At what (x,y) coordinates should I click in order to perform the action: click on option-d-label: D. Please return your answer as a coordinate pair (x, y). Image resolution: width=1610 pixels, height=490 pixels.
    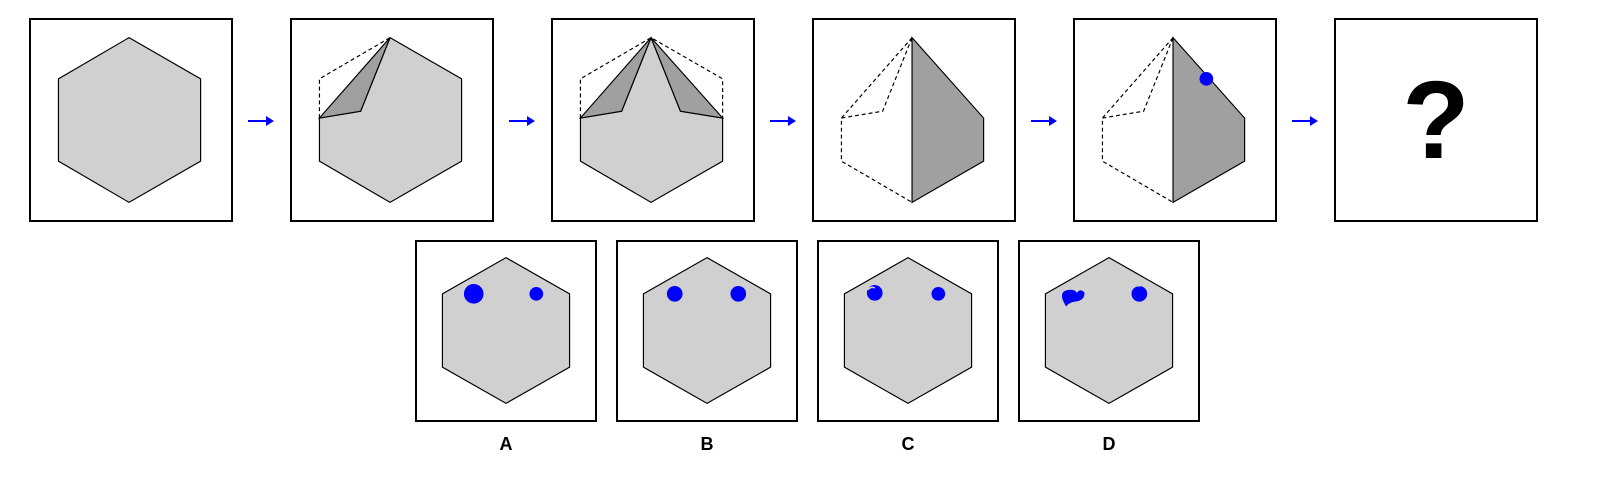
    Looking at the image, I should click on (1109, 444).